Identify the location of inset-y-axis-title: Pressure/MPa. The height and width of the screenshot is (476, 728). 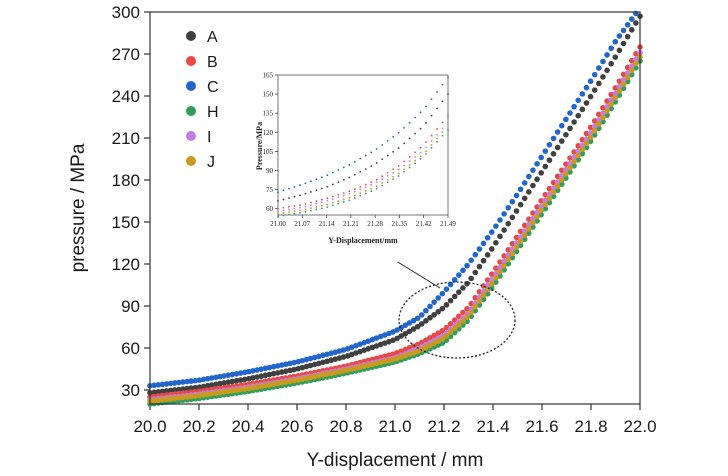
(259, 146).